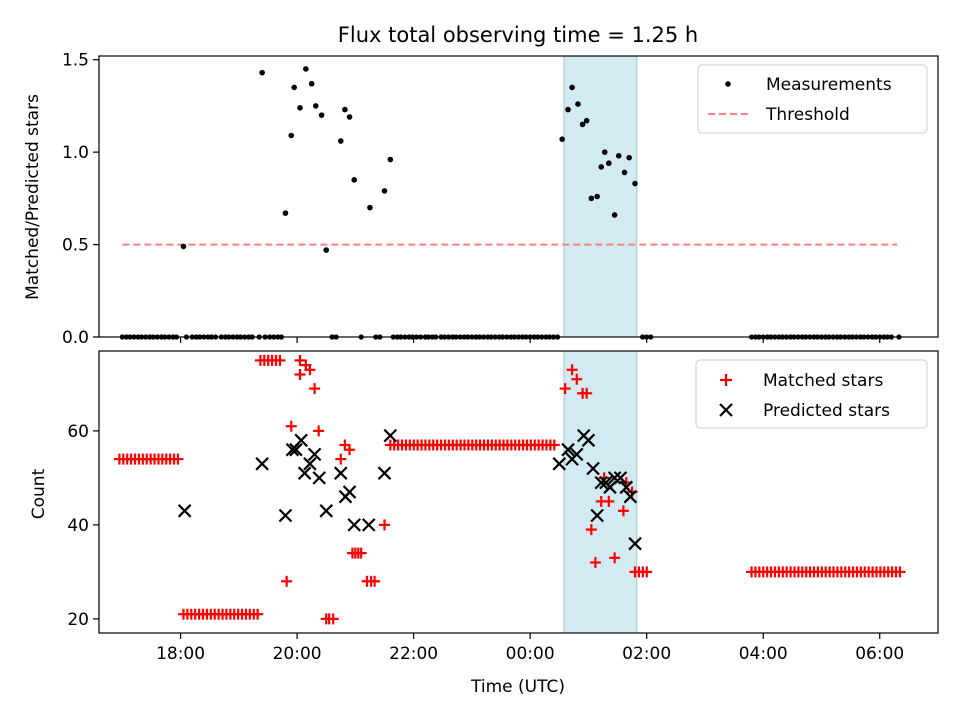 The width and height of the screenshot is (960, 720). Describe the element at coordinates (879, 654) in the screenshot. I see `x-tick-label: 06:00` at that location.